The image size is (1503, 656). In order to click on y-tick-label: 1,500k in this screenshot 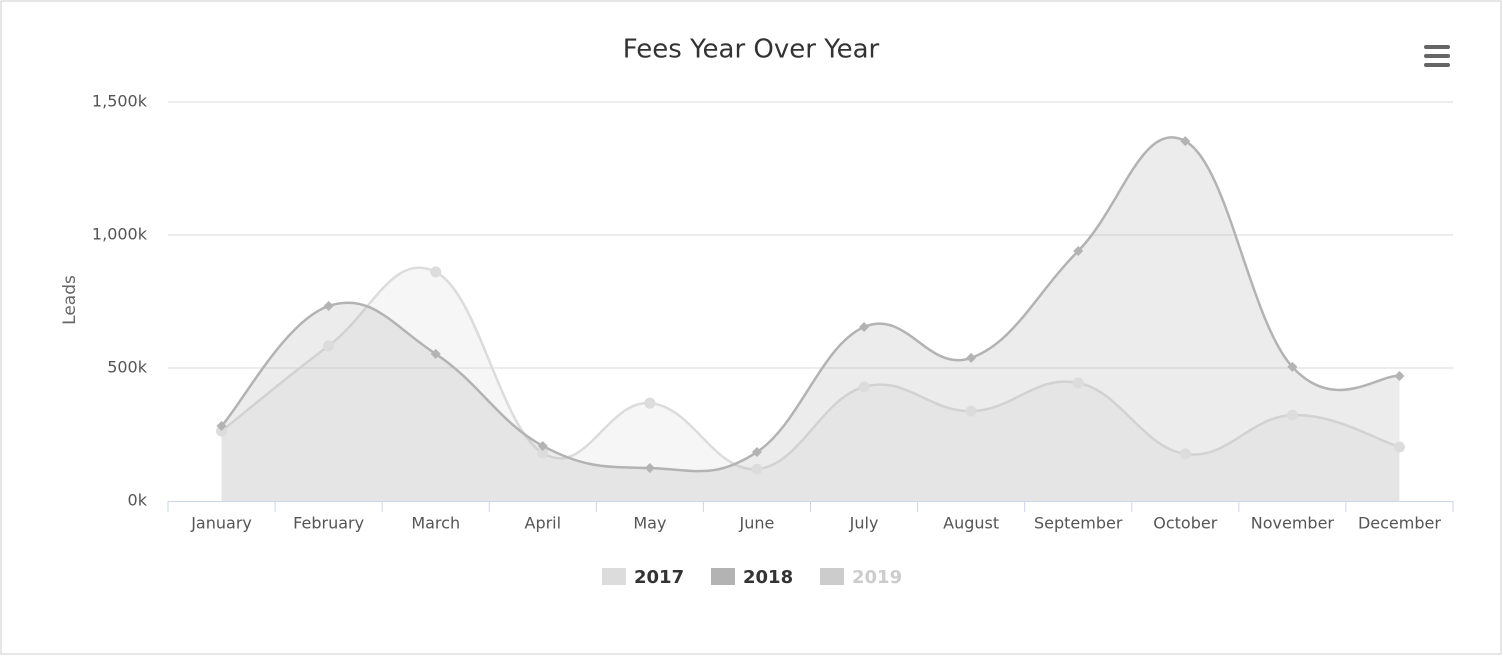, I will do `click(120, 101)`.